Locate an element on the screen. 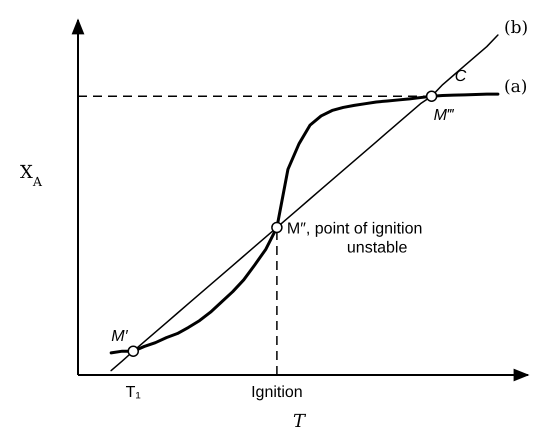  y-axis-title: X$_{A}$ is located at coordinates (31, 175).